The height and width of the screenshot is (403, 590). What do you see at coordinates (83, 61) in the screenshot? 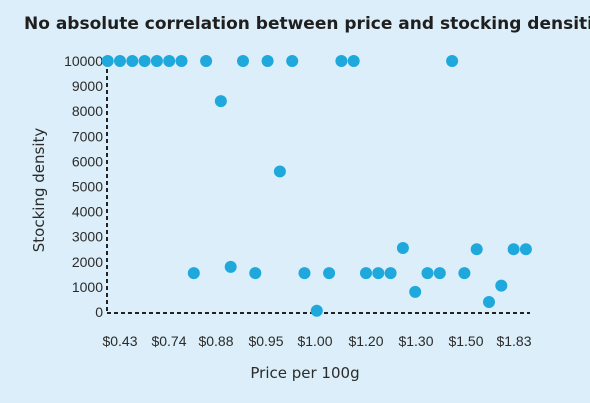
I see `y-tick-label: 10000` at bounding box center [83, 61].